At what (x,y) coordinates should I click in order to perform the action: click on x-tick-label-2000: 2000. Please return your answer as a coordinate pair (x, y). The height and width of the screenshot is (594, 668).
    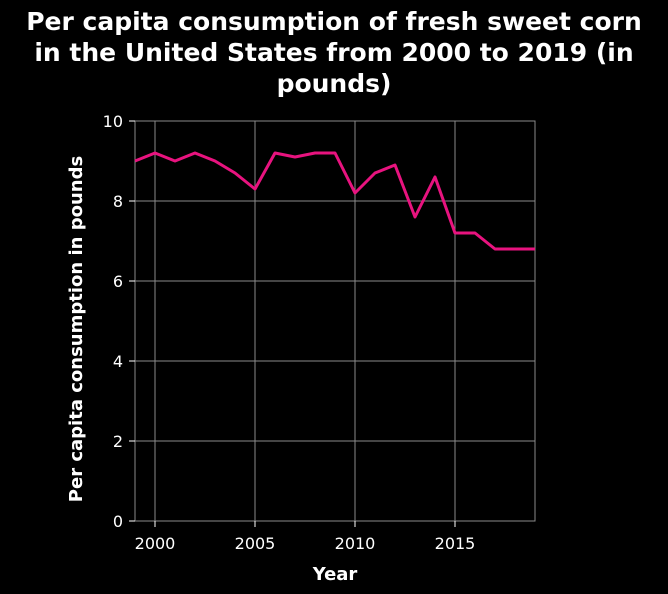
    Looking at the image, I should click on (155, 543).